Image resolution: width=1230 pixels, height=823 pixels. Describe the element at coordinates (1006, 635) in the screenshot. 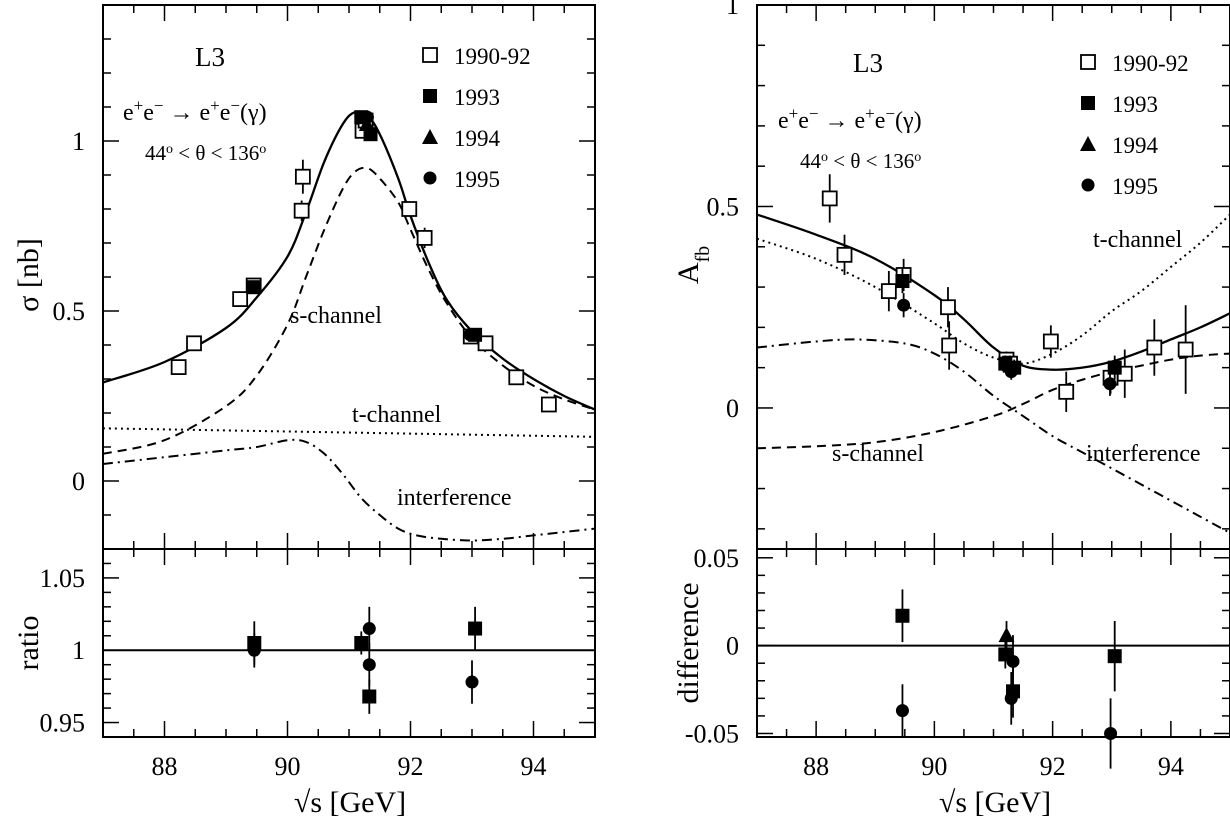

I see `sub-data-point-filled-triangle` at that location.